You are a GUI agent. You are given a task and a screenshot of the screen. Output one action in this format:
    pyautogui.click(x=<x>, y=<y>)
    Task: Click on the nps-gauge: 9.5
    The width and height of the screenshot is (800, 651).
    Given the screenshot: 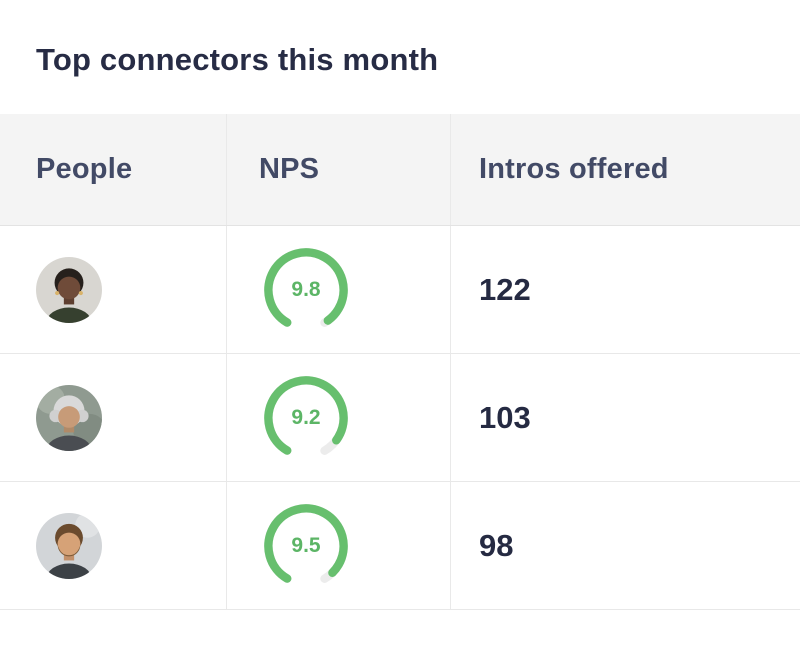 What is the action you would take?
    pyautogui.click(x=306, y=546)
    